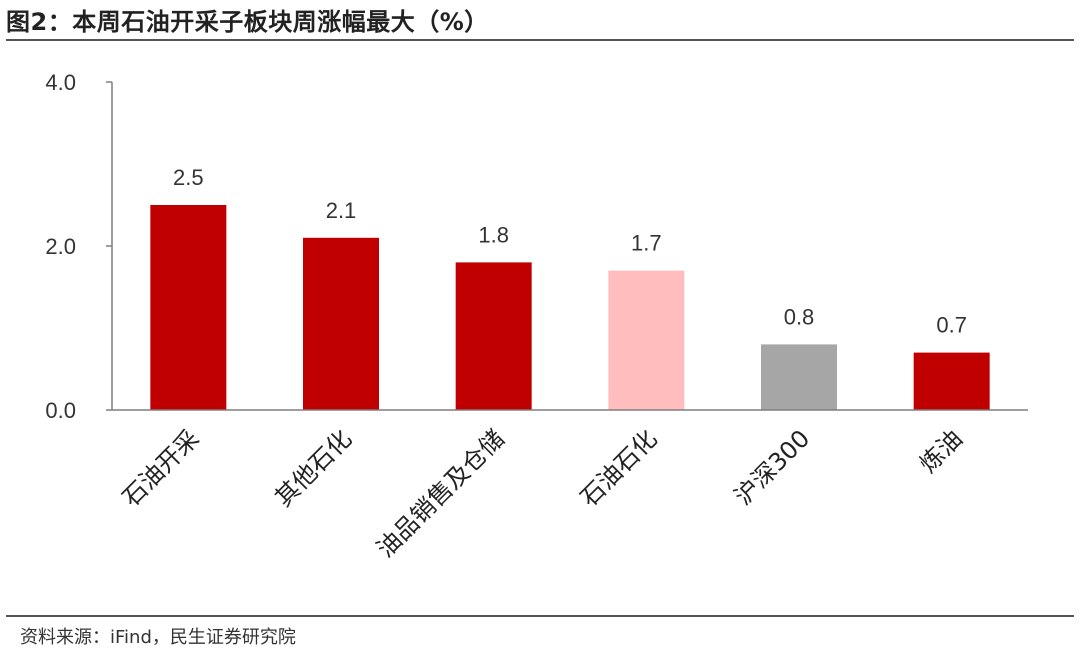 This screenshot has width=1080, height=653. What do you see at coordinates (341, 210) in the screenshot?
I see `bar-value-label: 2.1` at bounding box center [341, 210].